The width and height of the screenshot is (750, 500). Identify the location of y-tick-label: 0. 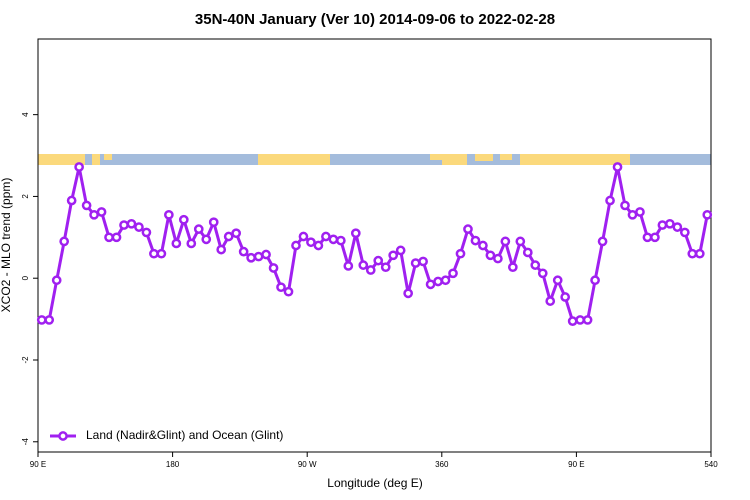
(25, 277).